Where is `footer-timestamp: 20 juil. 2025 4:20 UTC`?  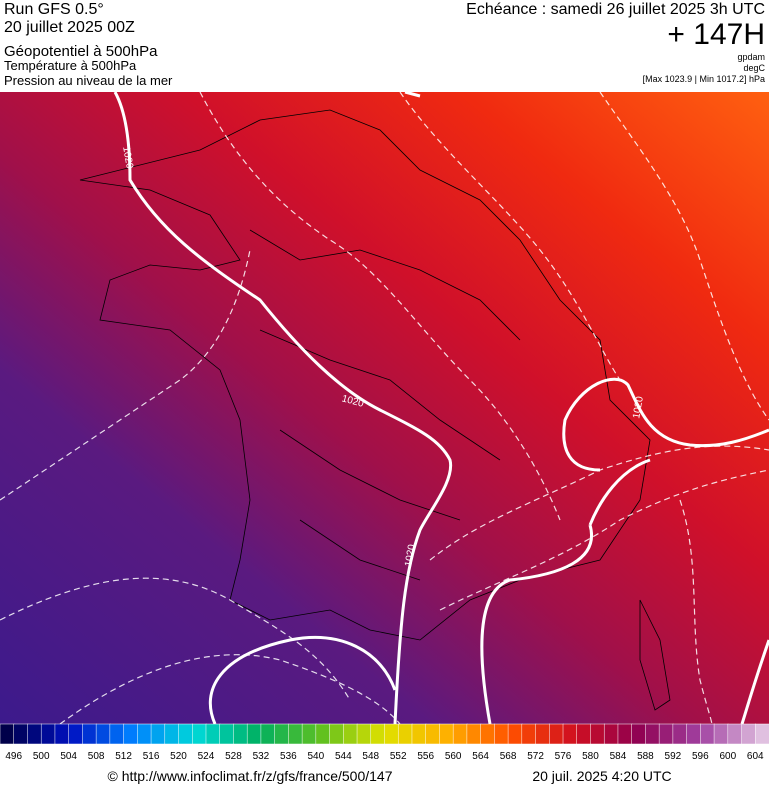
footer-timestamp: 20 juil. 2025 4:20 UTC is located at coordinates (601, 776).